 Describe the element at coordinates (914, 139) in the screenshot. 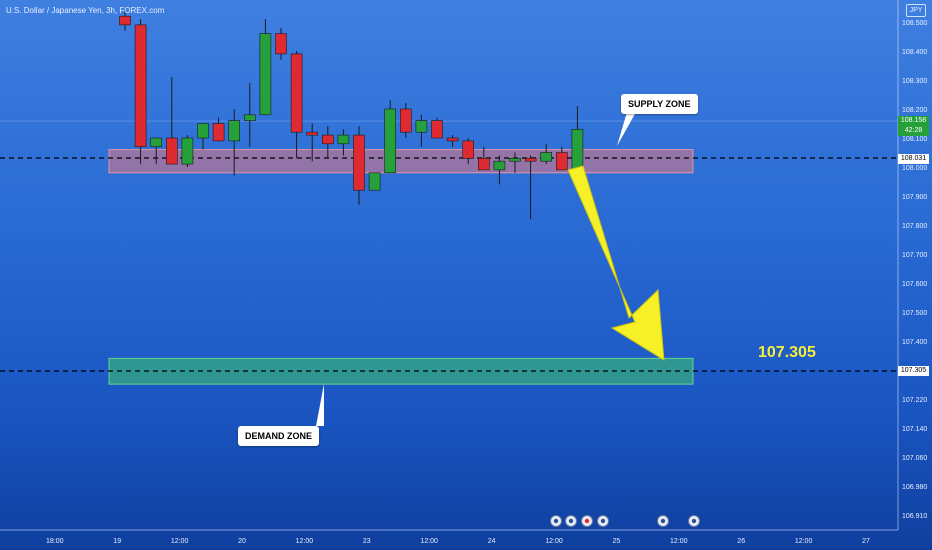

I see `y-tick-label: 108.100` at that location.